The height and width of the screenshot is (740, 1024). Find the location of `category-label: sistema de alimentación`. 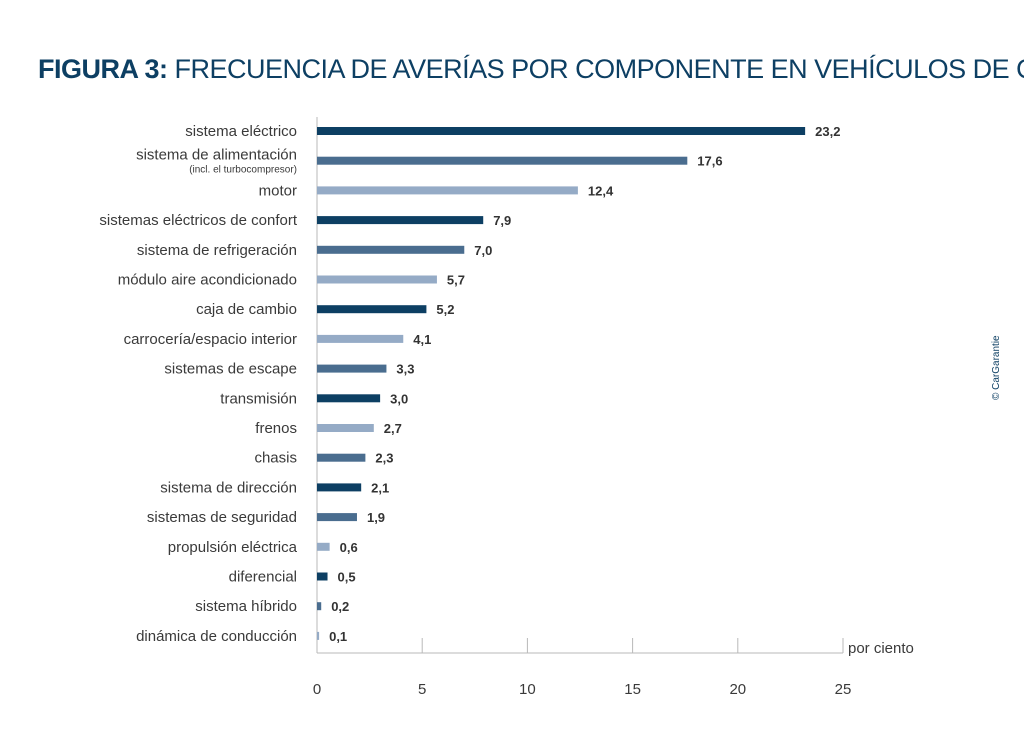

category-label: sistema de alimentación is located at coordinates (216, 155).